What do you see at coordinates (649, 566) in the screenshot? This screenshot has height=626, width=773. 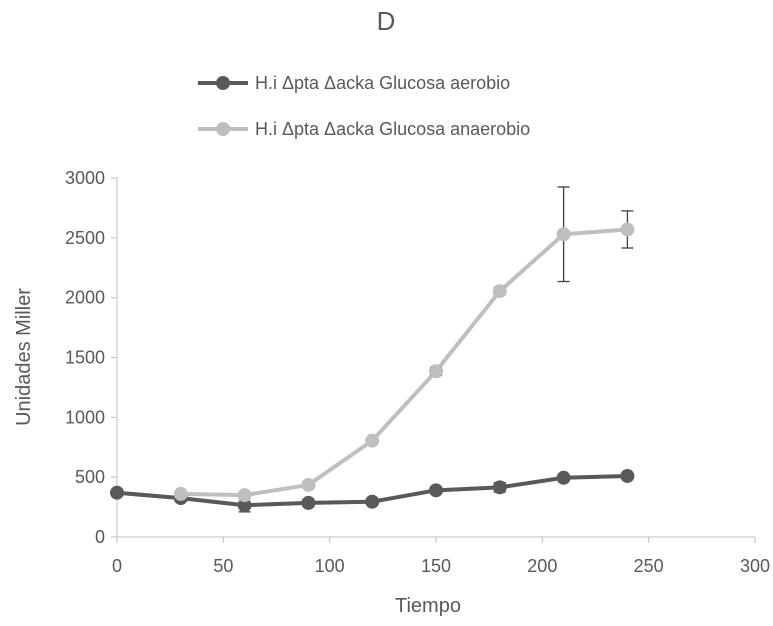 I see `x-tick-label: 250` at bounding box center [649, 566].